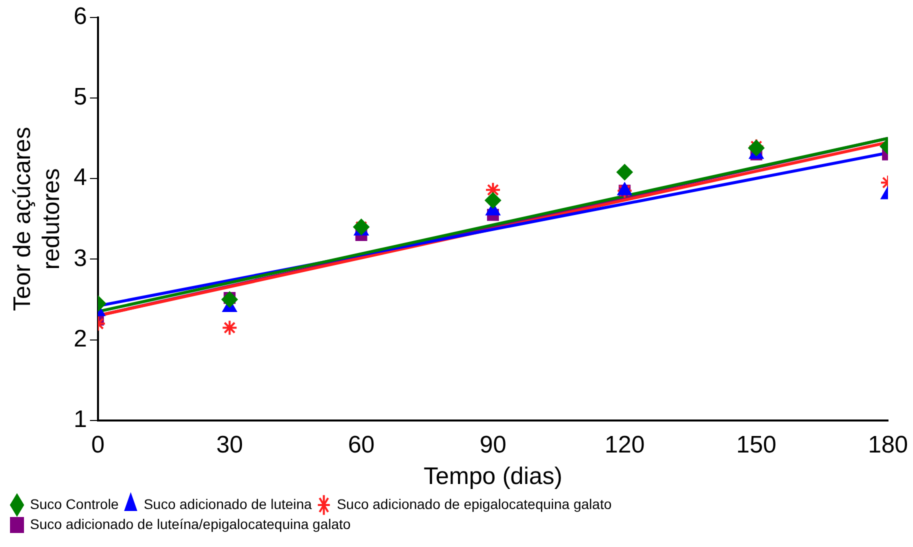  What do you see at coordinates (361, 444) in the screenshot?
I see `x-tick-label: 60` at bounding box center [361, 444].